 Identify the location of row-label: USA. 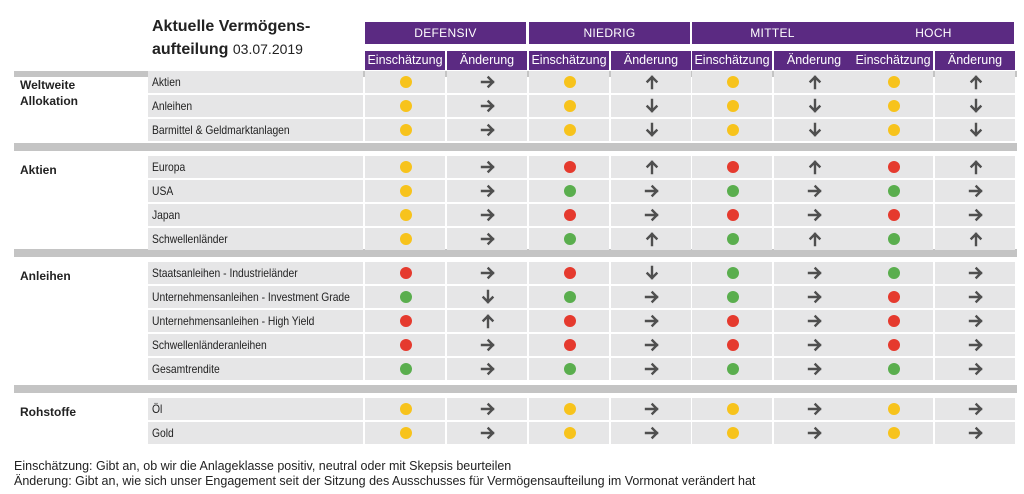
(163, 191).